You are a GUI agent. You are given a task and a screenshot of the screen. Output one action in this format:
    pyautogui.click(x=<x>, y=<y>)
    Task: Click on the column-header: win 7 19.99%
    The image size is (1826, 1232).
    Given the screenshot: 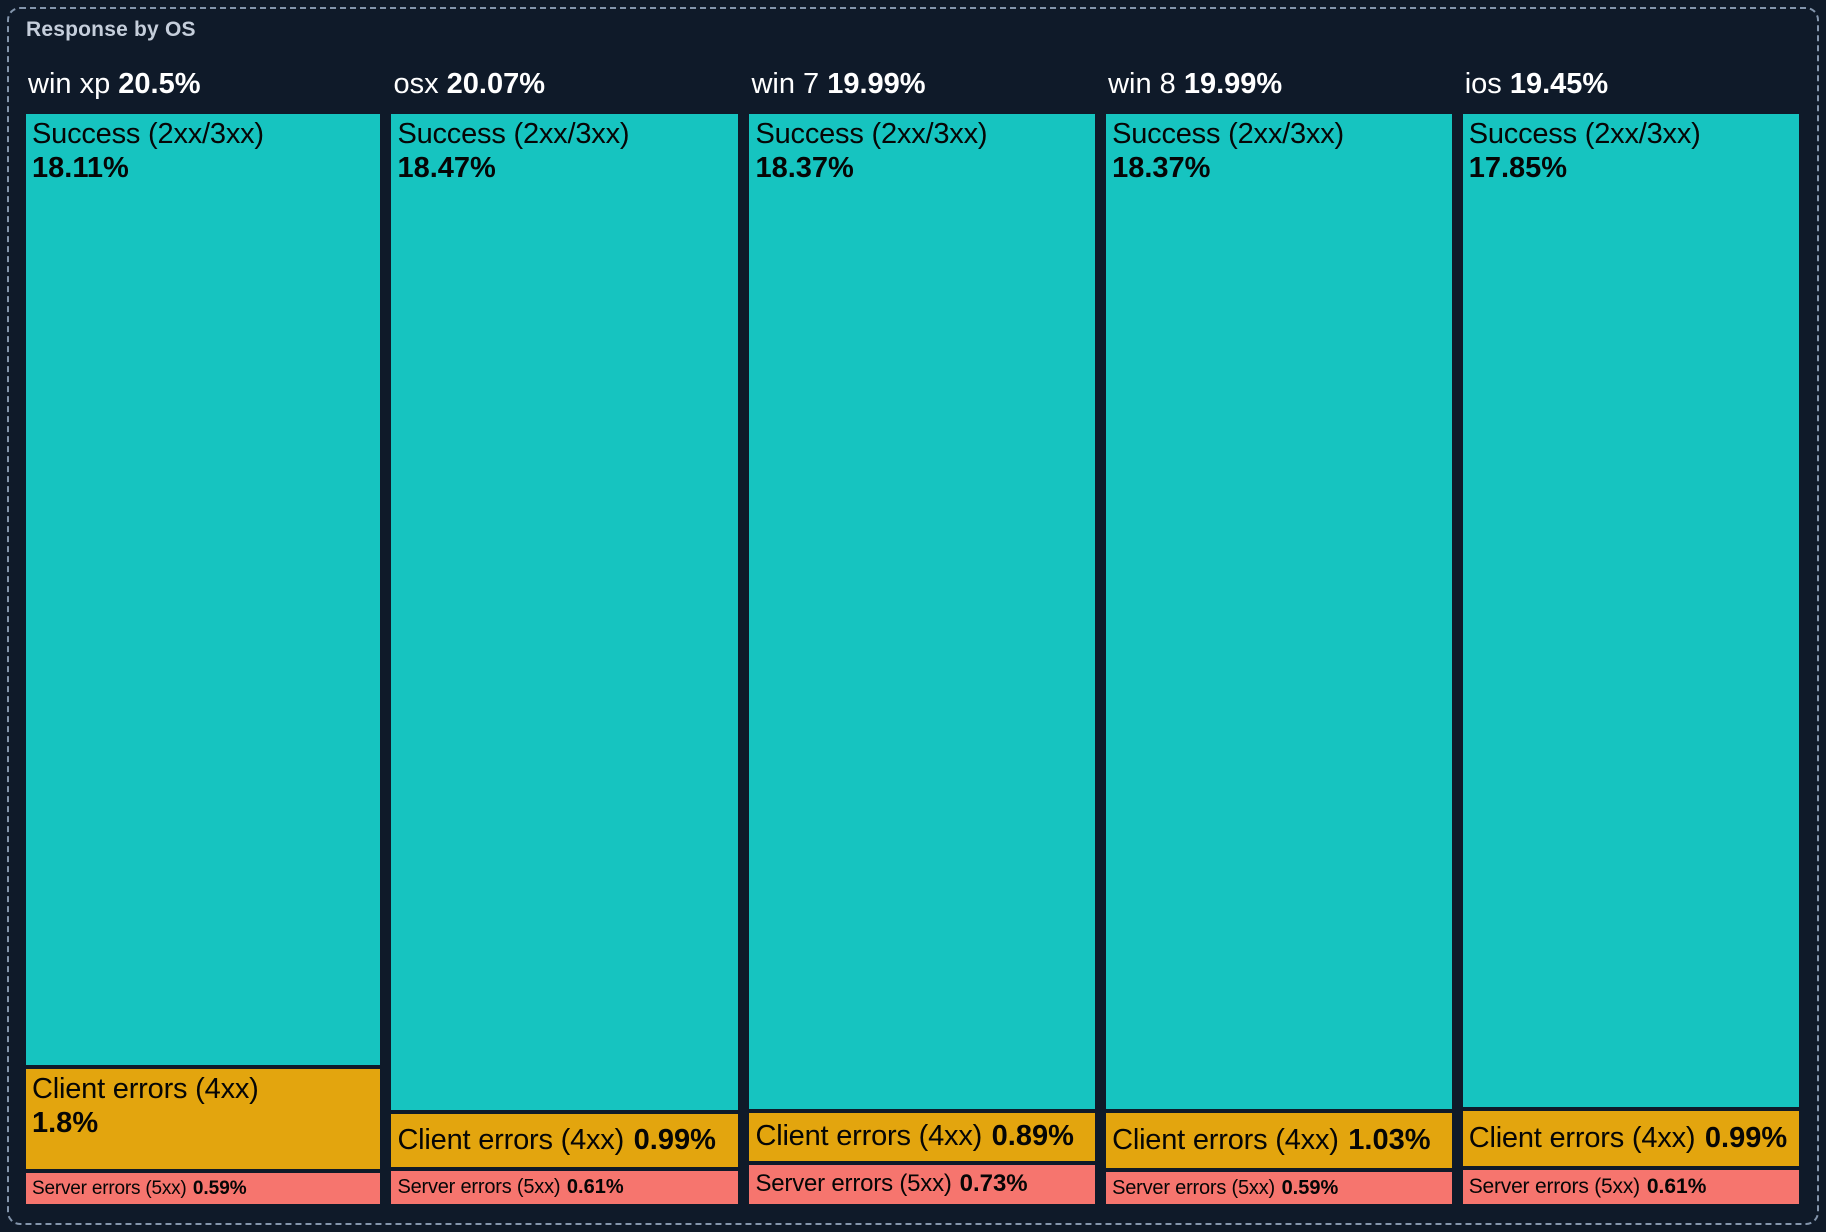 What is the action you would take?
    pyautogui.click(x=922, y=79)
    